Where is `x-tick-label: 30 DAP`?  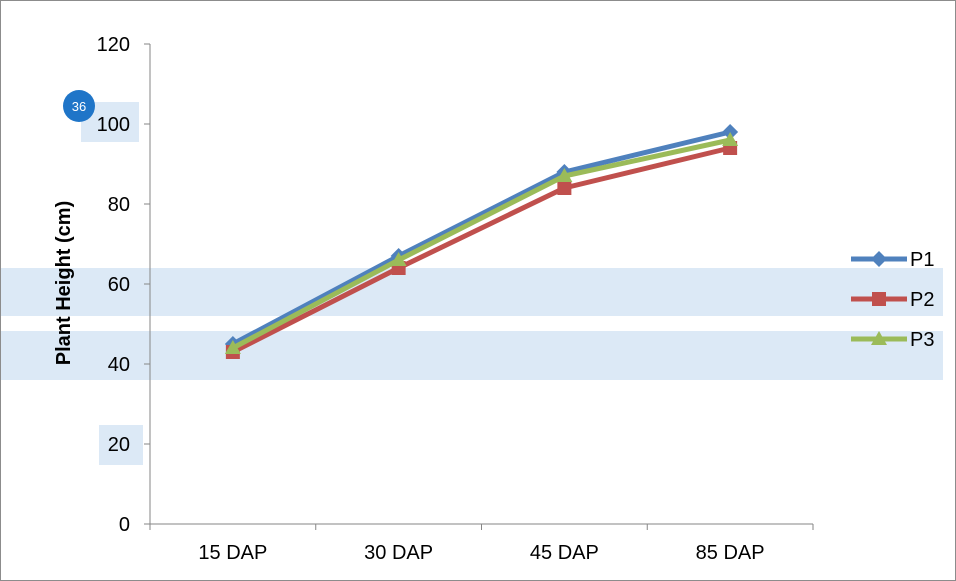
x-tick-label: 30 DAP is located at coordinates (398, 553).